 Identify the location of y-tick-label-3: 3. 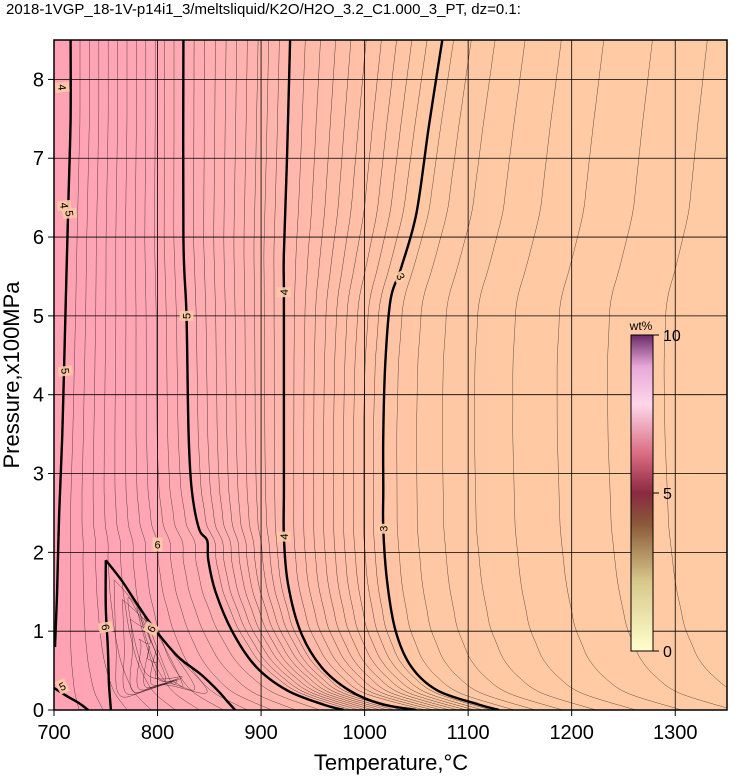
(38, 475).